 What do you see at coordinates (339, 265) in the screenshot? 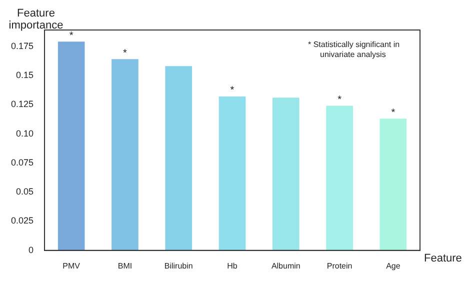
I see `x-tick-label: Protein` at bounding box center [339, 265].